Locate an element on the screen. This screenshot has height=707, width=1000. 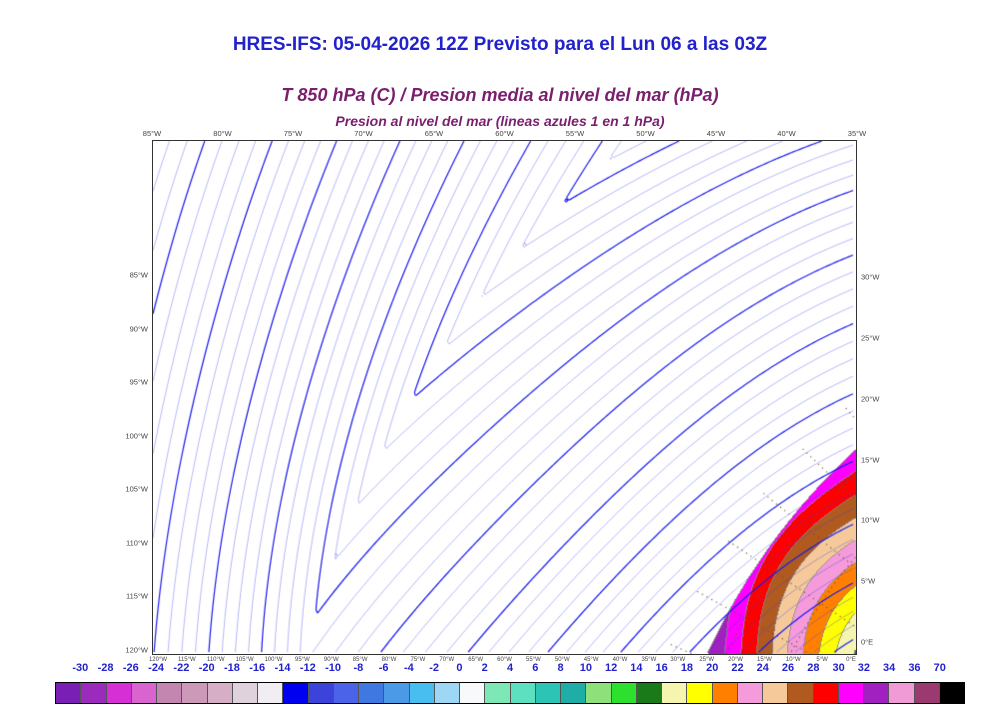
colorbar-tick: -4 is located at coordinates (408, 668).